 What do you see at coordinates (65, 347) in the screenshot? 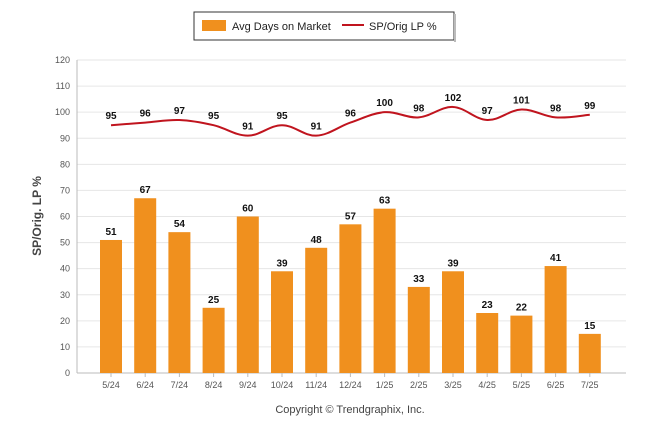
I see `y-tick-label: 10` at bounding box center [65, 347].